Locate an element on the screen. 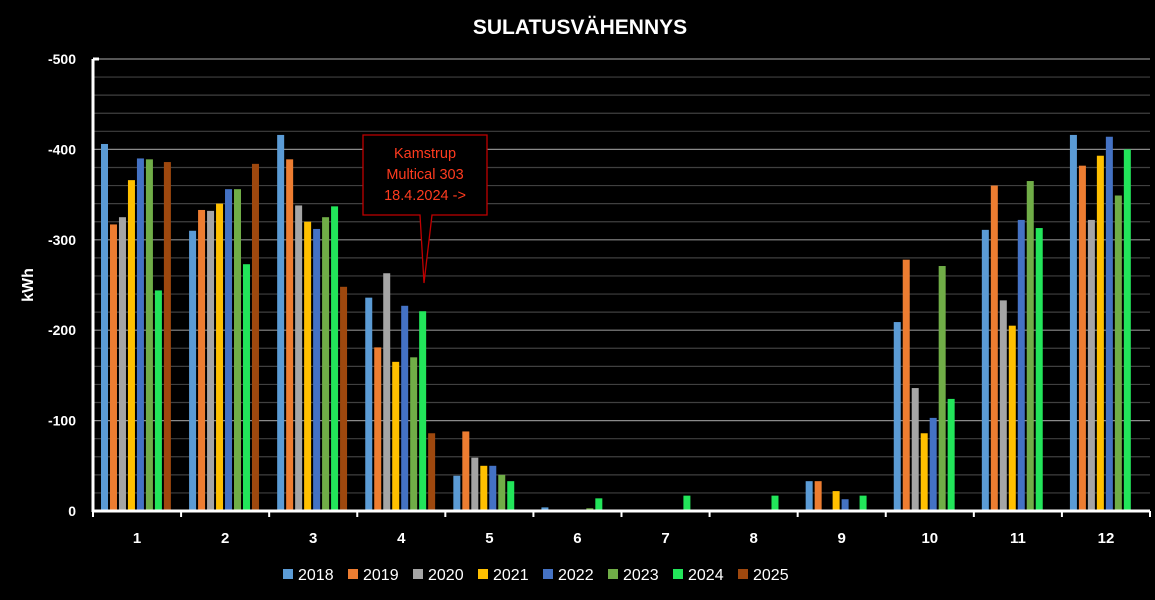  x-tick-label: 1 is located at coordinates (137, 538).